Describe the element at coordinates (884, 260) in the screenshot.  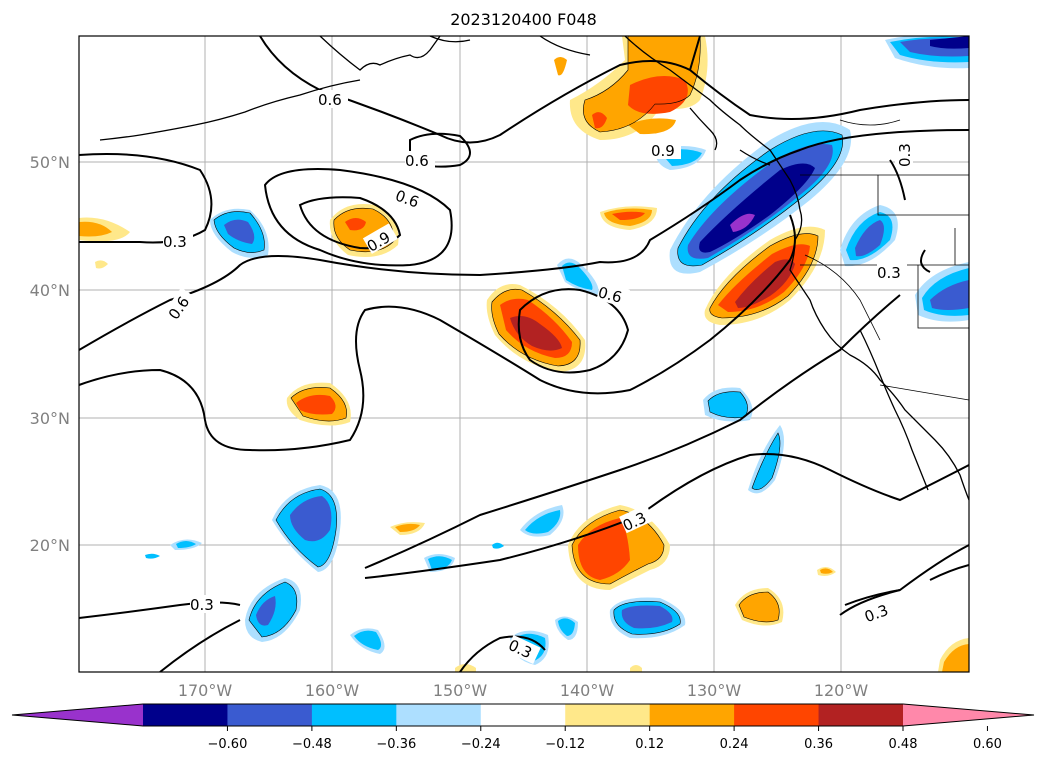
I see `political-borders` at that location.